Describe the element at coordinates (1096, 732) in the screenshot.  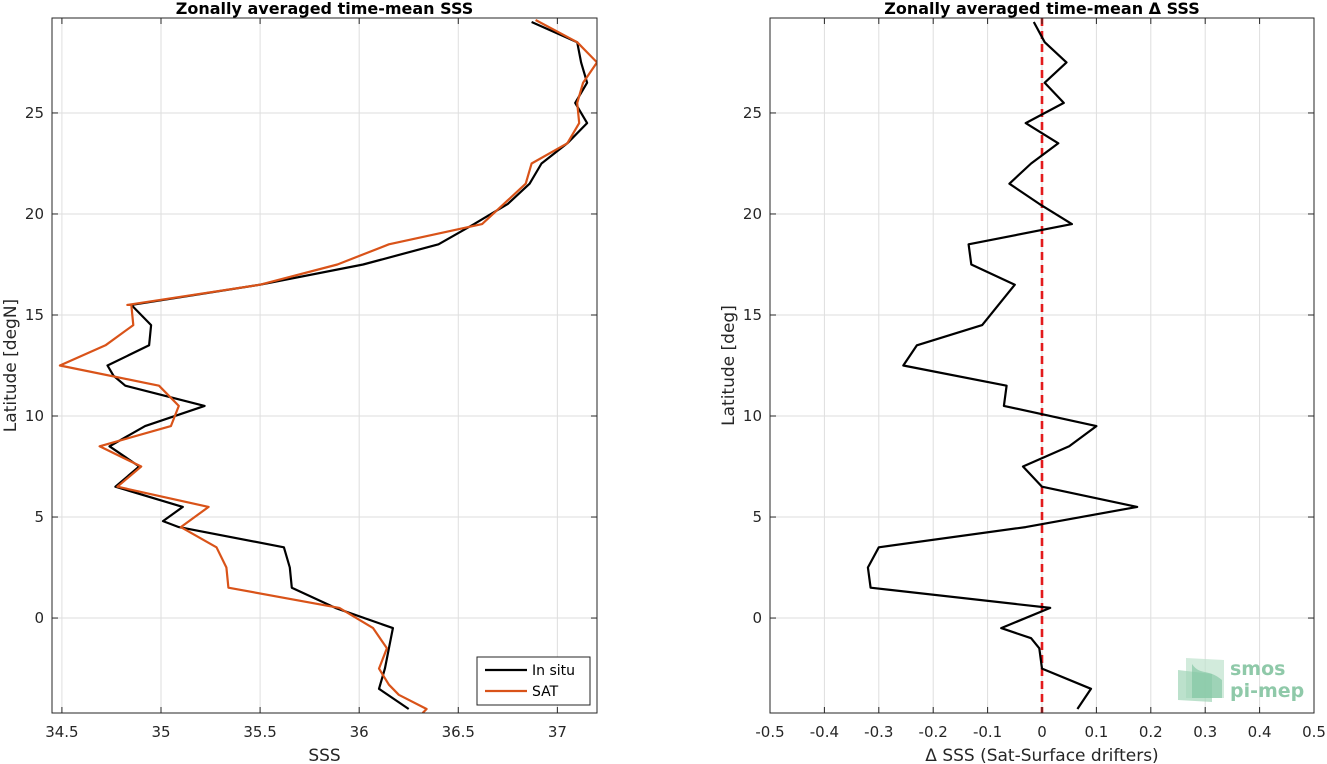
I see `x-tick-label: 0.1` at that location.